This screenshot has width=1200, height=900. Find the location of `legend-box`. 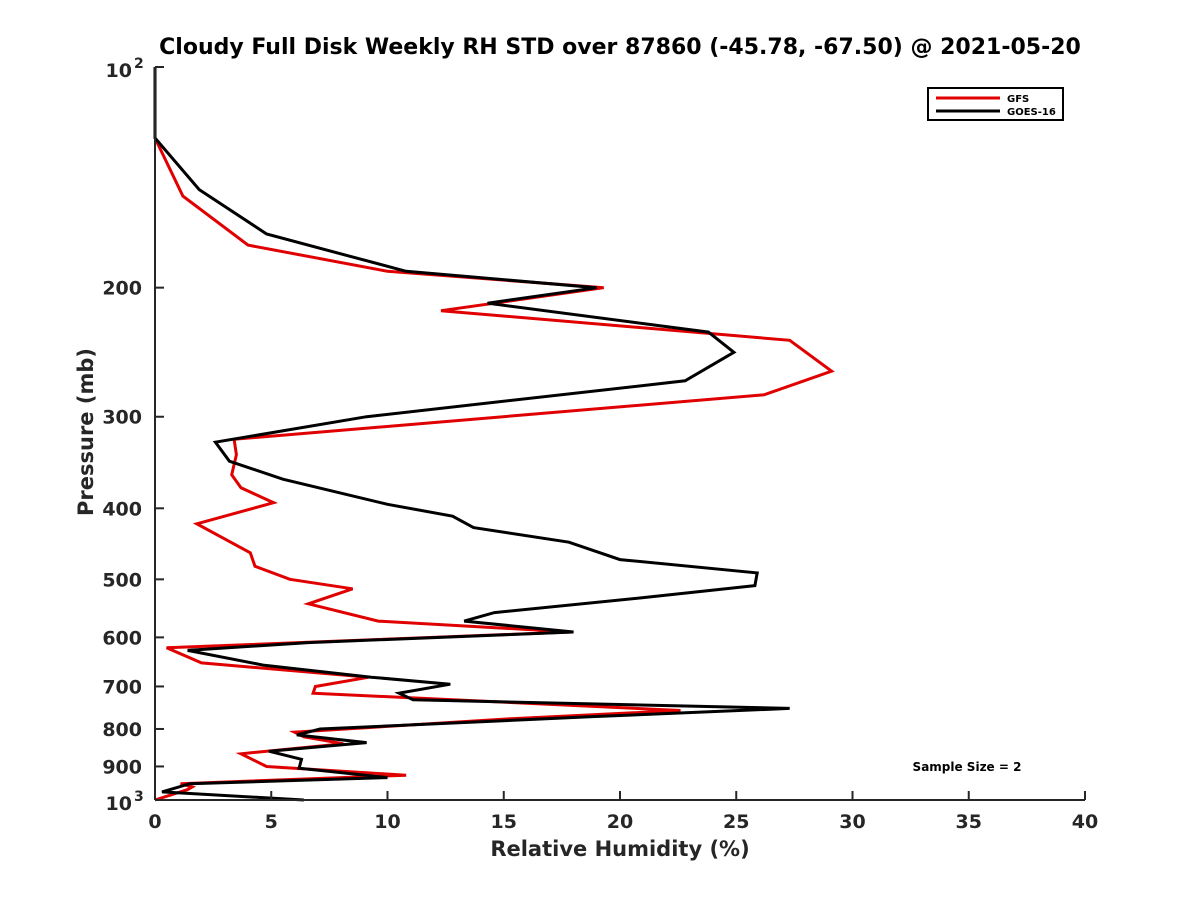

legend-box is located at coordinates (995, 104).